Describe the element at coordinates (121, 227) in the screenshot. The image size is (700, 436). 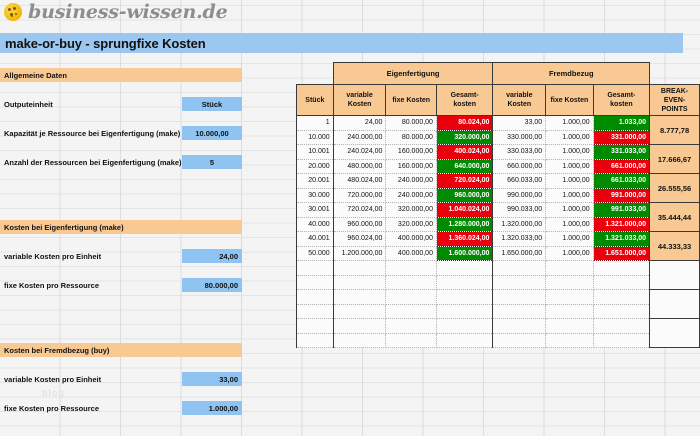
I see `section-kosten-eigenfertigung: Kosten bei Eigenfertigung (make)` at that location.